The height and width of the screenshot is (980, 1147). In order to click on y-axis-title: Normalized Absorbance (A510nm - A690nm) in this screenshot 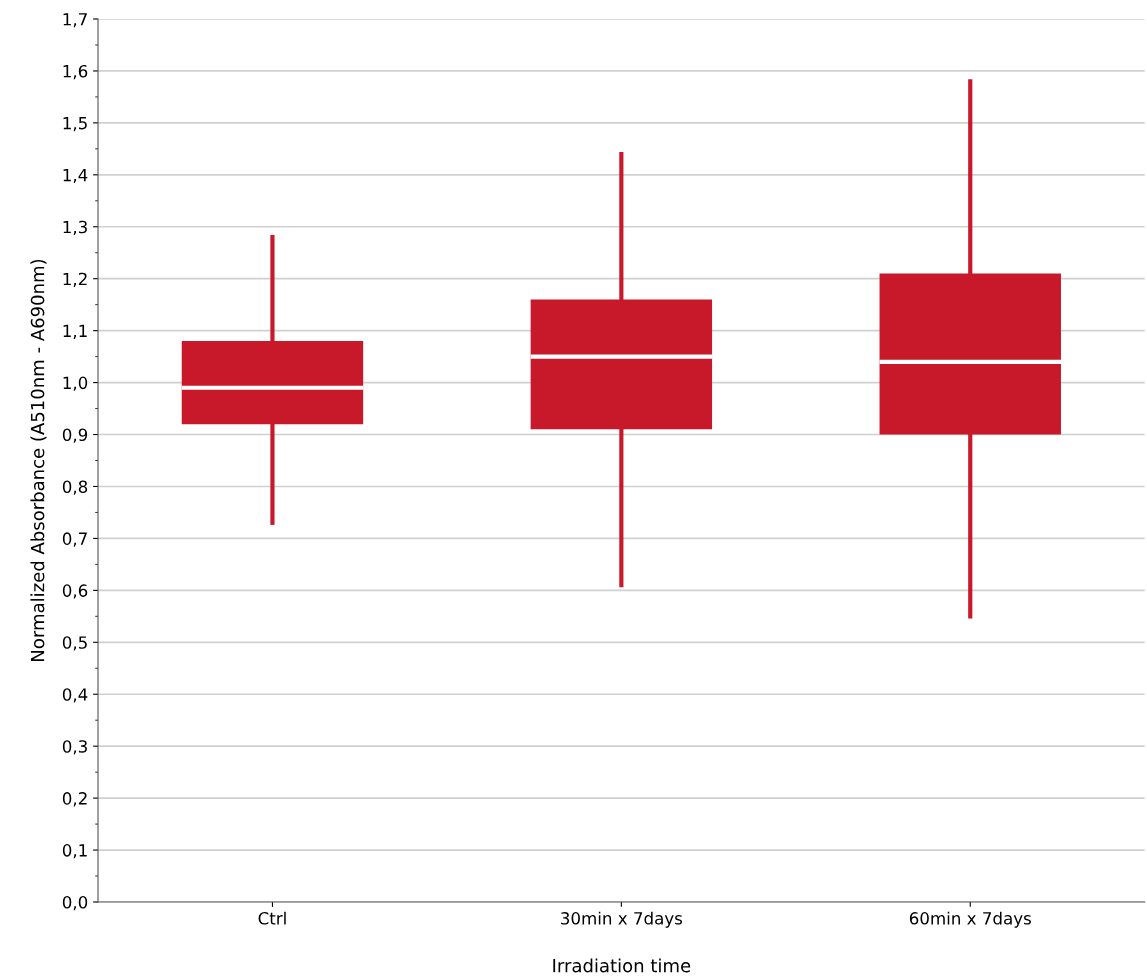, I will do `click(38, 460)`.